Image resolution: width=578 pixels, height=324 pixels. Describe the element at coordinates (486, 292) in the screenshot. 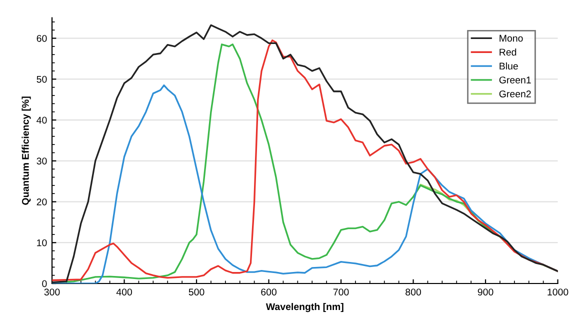

I see `x-tick-label: 900` at that location.